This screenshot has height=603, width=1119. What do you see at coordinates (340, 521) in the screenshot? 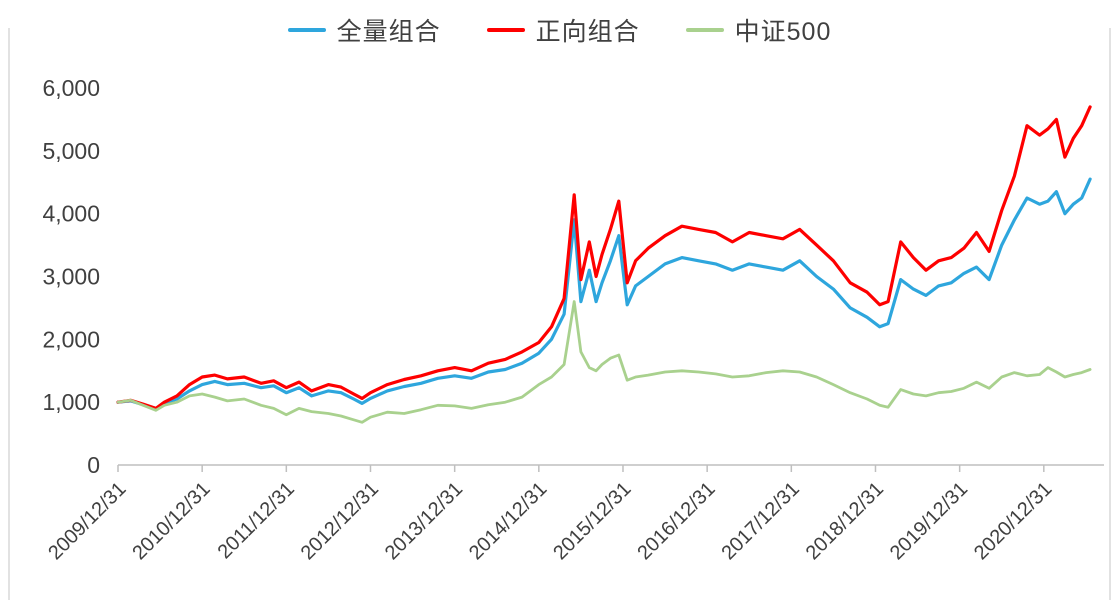
I see `x-axis-label: 2012/12/31` at bounding box center [340, 521].